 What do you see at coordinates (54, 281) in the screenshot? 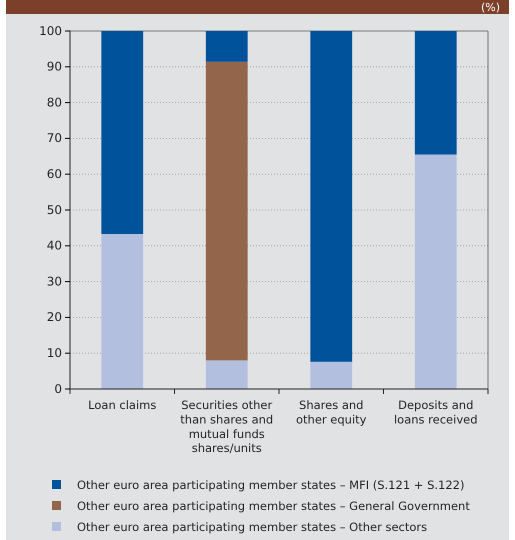
I see `y-tick-label: 30` at bounding box center [54, 281].